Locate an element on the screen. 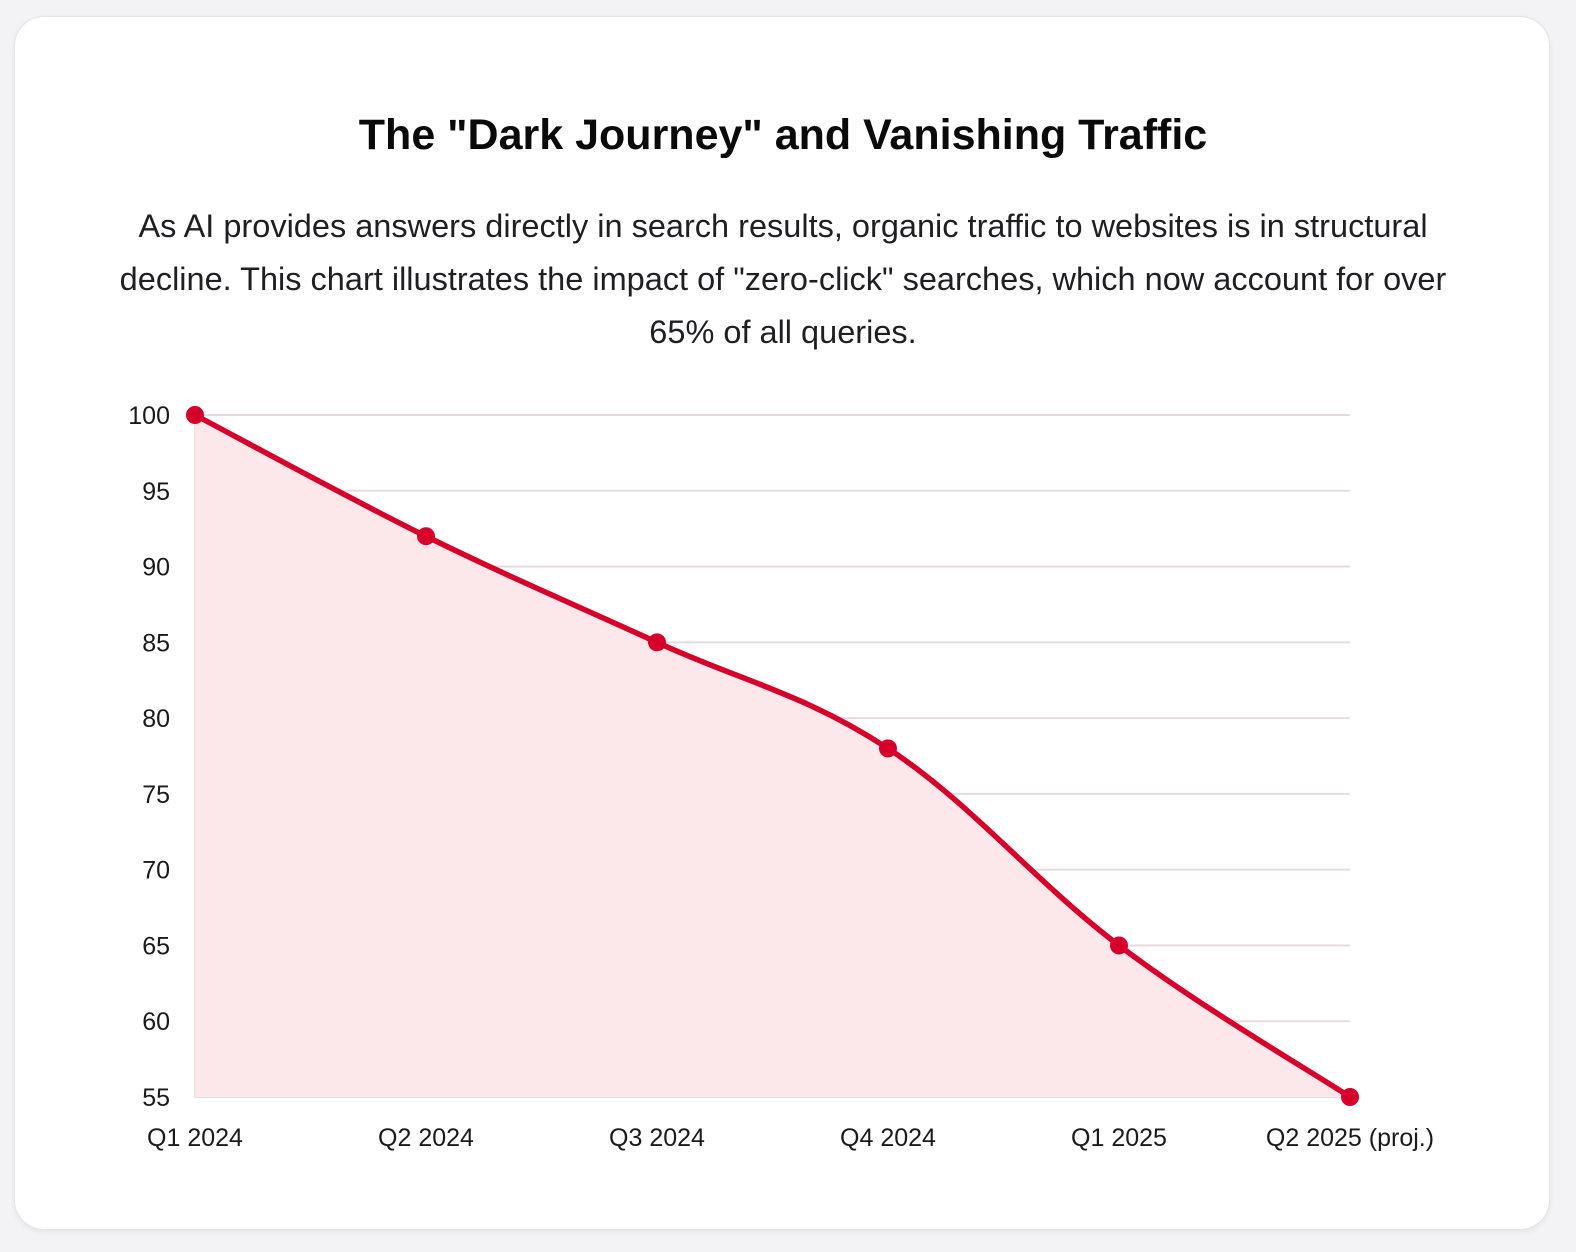 This screenshot has width=1576, height=1252. y-tick-label: 55 is located at coordinates (156, 1098).